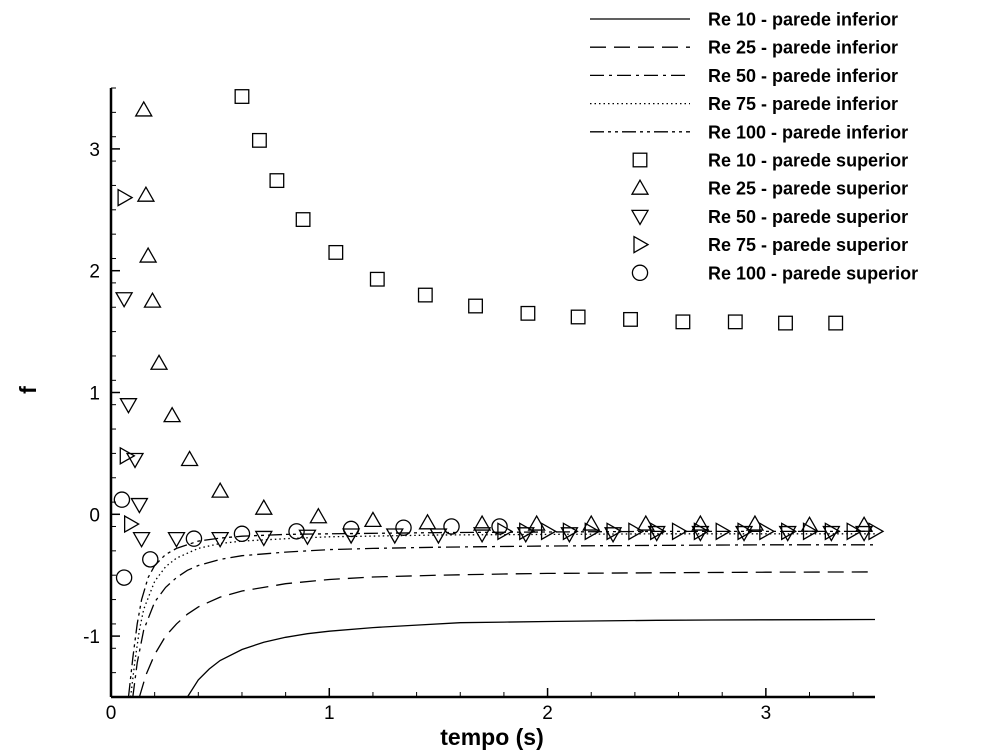 This screenshot has width=988, height=753. Describe the element at coordinates (803, 48) in the screenshot. I see `legend-label: Re 25 - parede inferior` at that location.